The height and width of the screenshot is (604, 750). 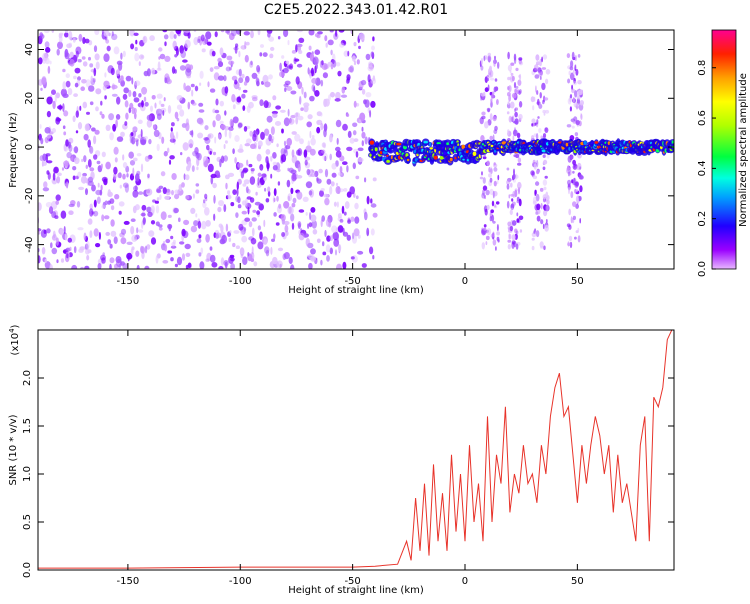 I want to click on snr-y-tick-label: 1.5, so click(x=27, y=426).